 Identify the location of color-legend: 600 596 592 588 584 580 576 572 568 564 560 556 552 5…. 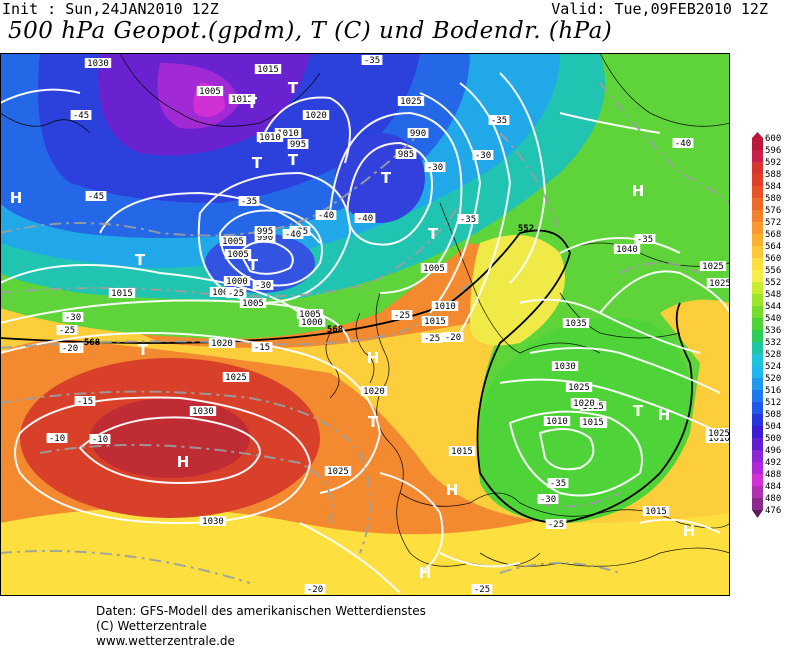
(766, 325).